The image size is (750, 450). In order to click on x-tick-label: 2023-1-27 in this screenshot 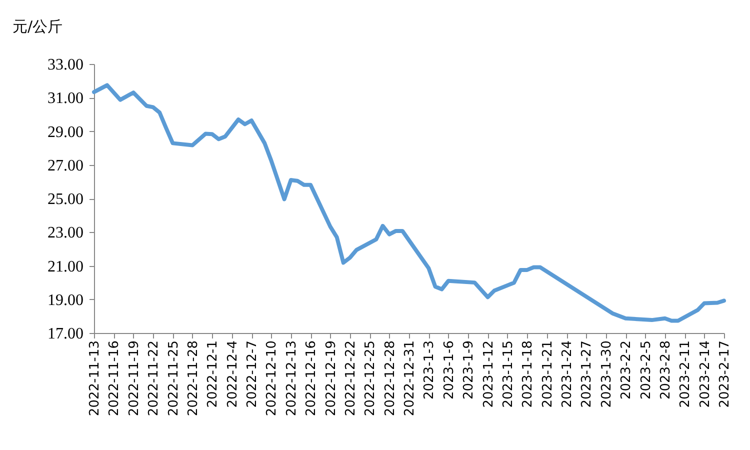, I will do `click(587, 374)`.